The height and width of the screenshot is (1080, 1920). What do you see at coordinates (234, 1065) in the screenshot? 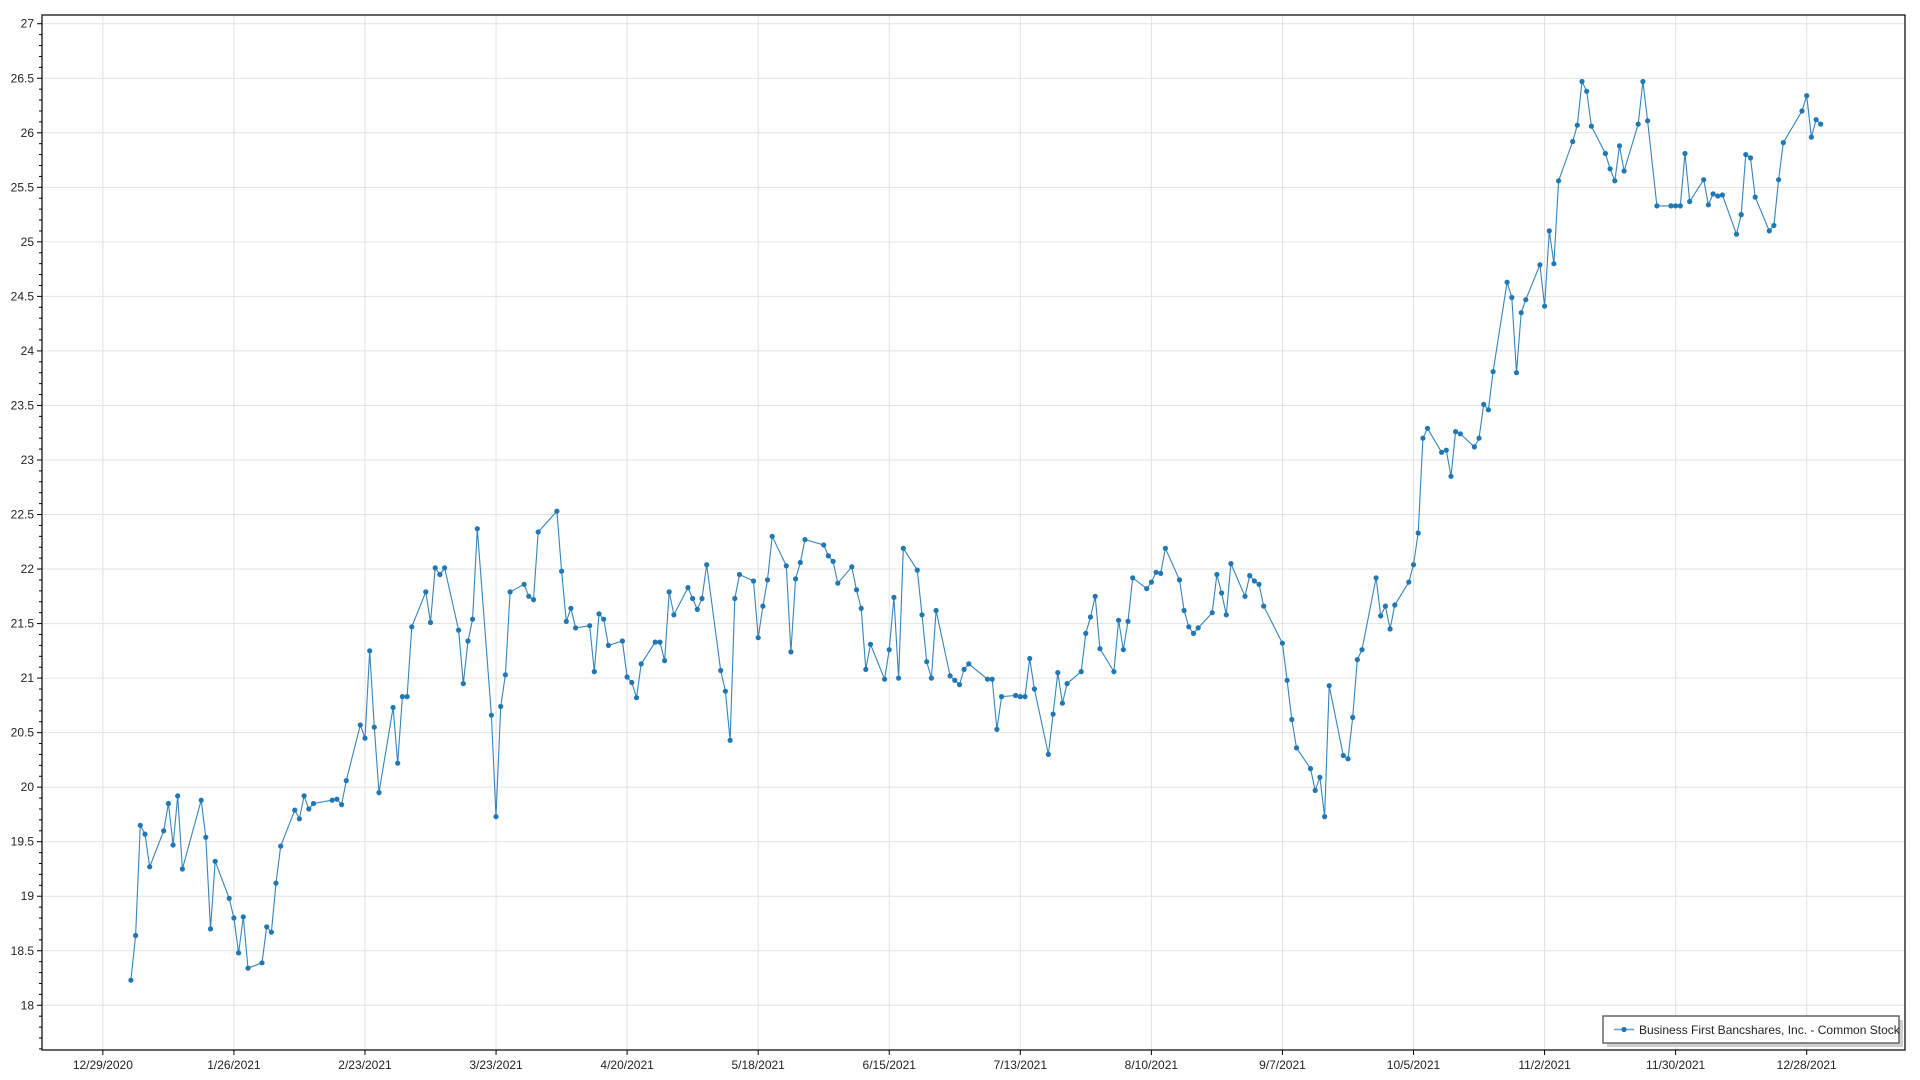
I see `x-tick-label: 1/26/2021` at bounding box center [234, 1065].